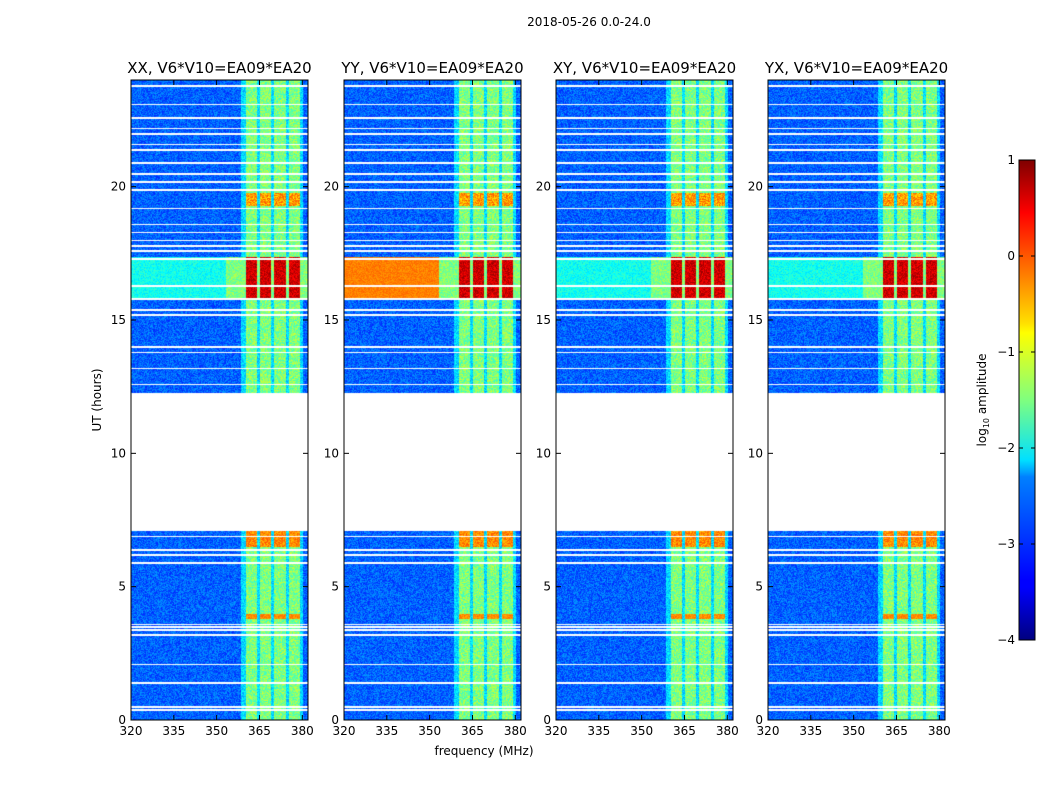 The height and width of the screenshot is (800, 1050). What do you see at coordinates (1006, 448) in the screenshot?
I see `colorbar-tick-label: −2` at bounding box center [1006, 448].